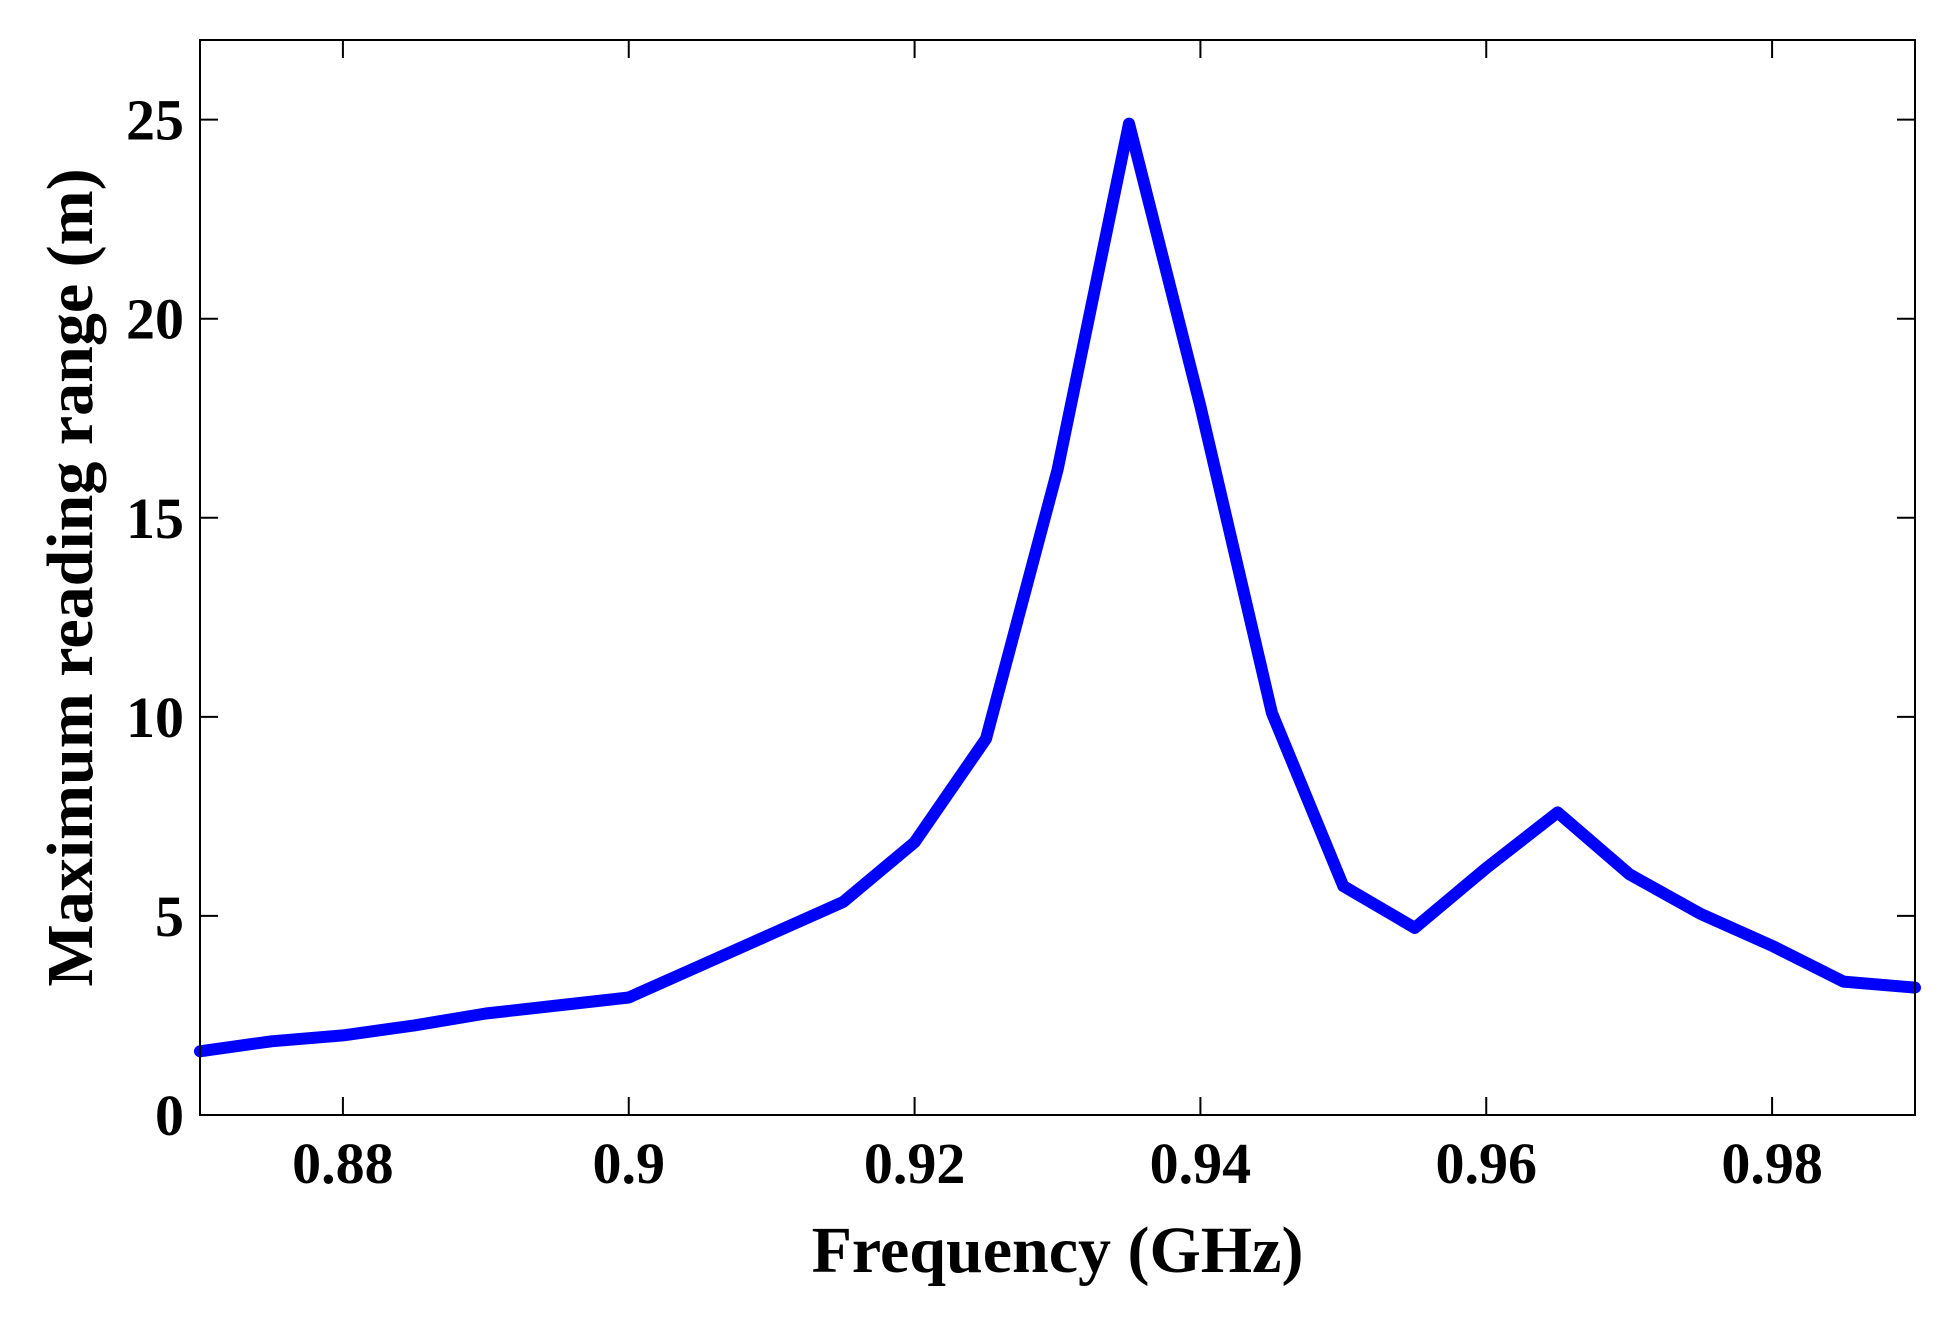 This screenshot has height=1320, width=1960. What do you see at coordinates (155, 120) in the screenshot?
I see `y-tick-label: 25` at bounding box center [155, 120].